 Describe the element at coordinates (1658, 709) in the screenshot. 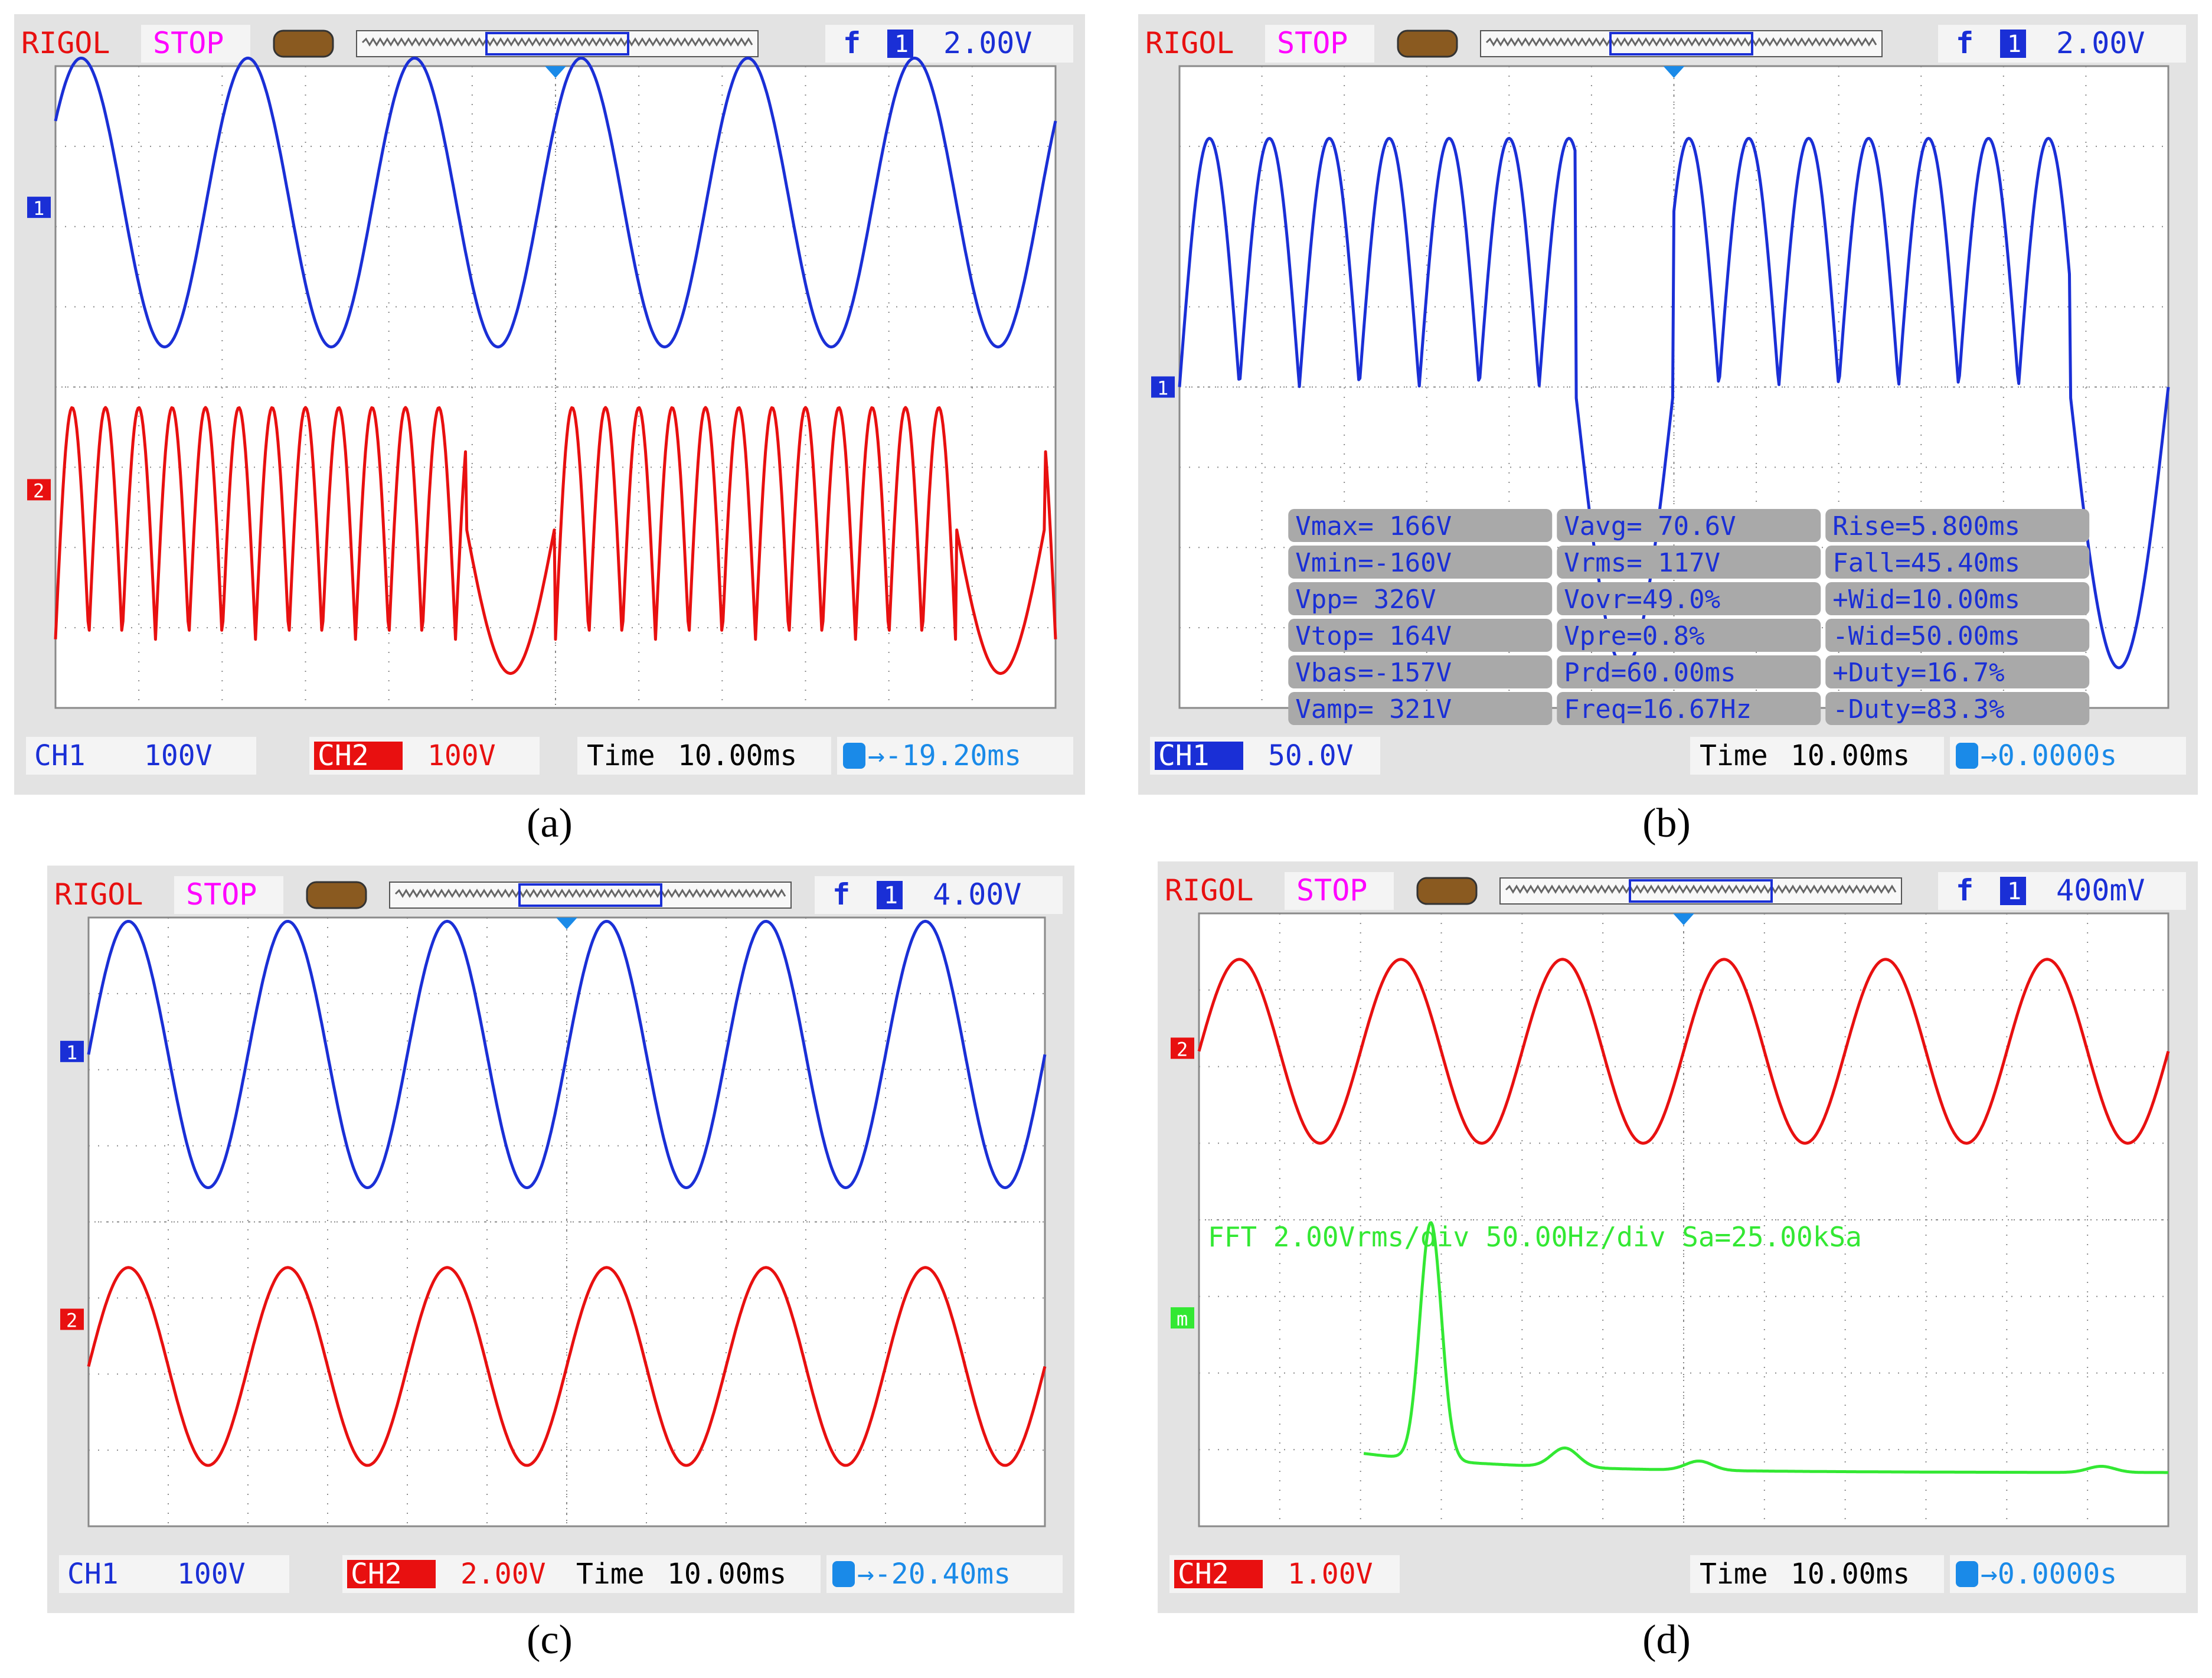

I see `measurement-value: Freq=16.67Hz` at that location.